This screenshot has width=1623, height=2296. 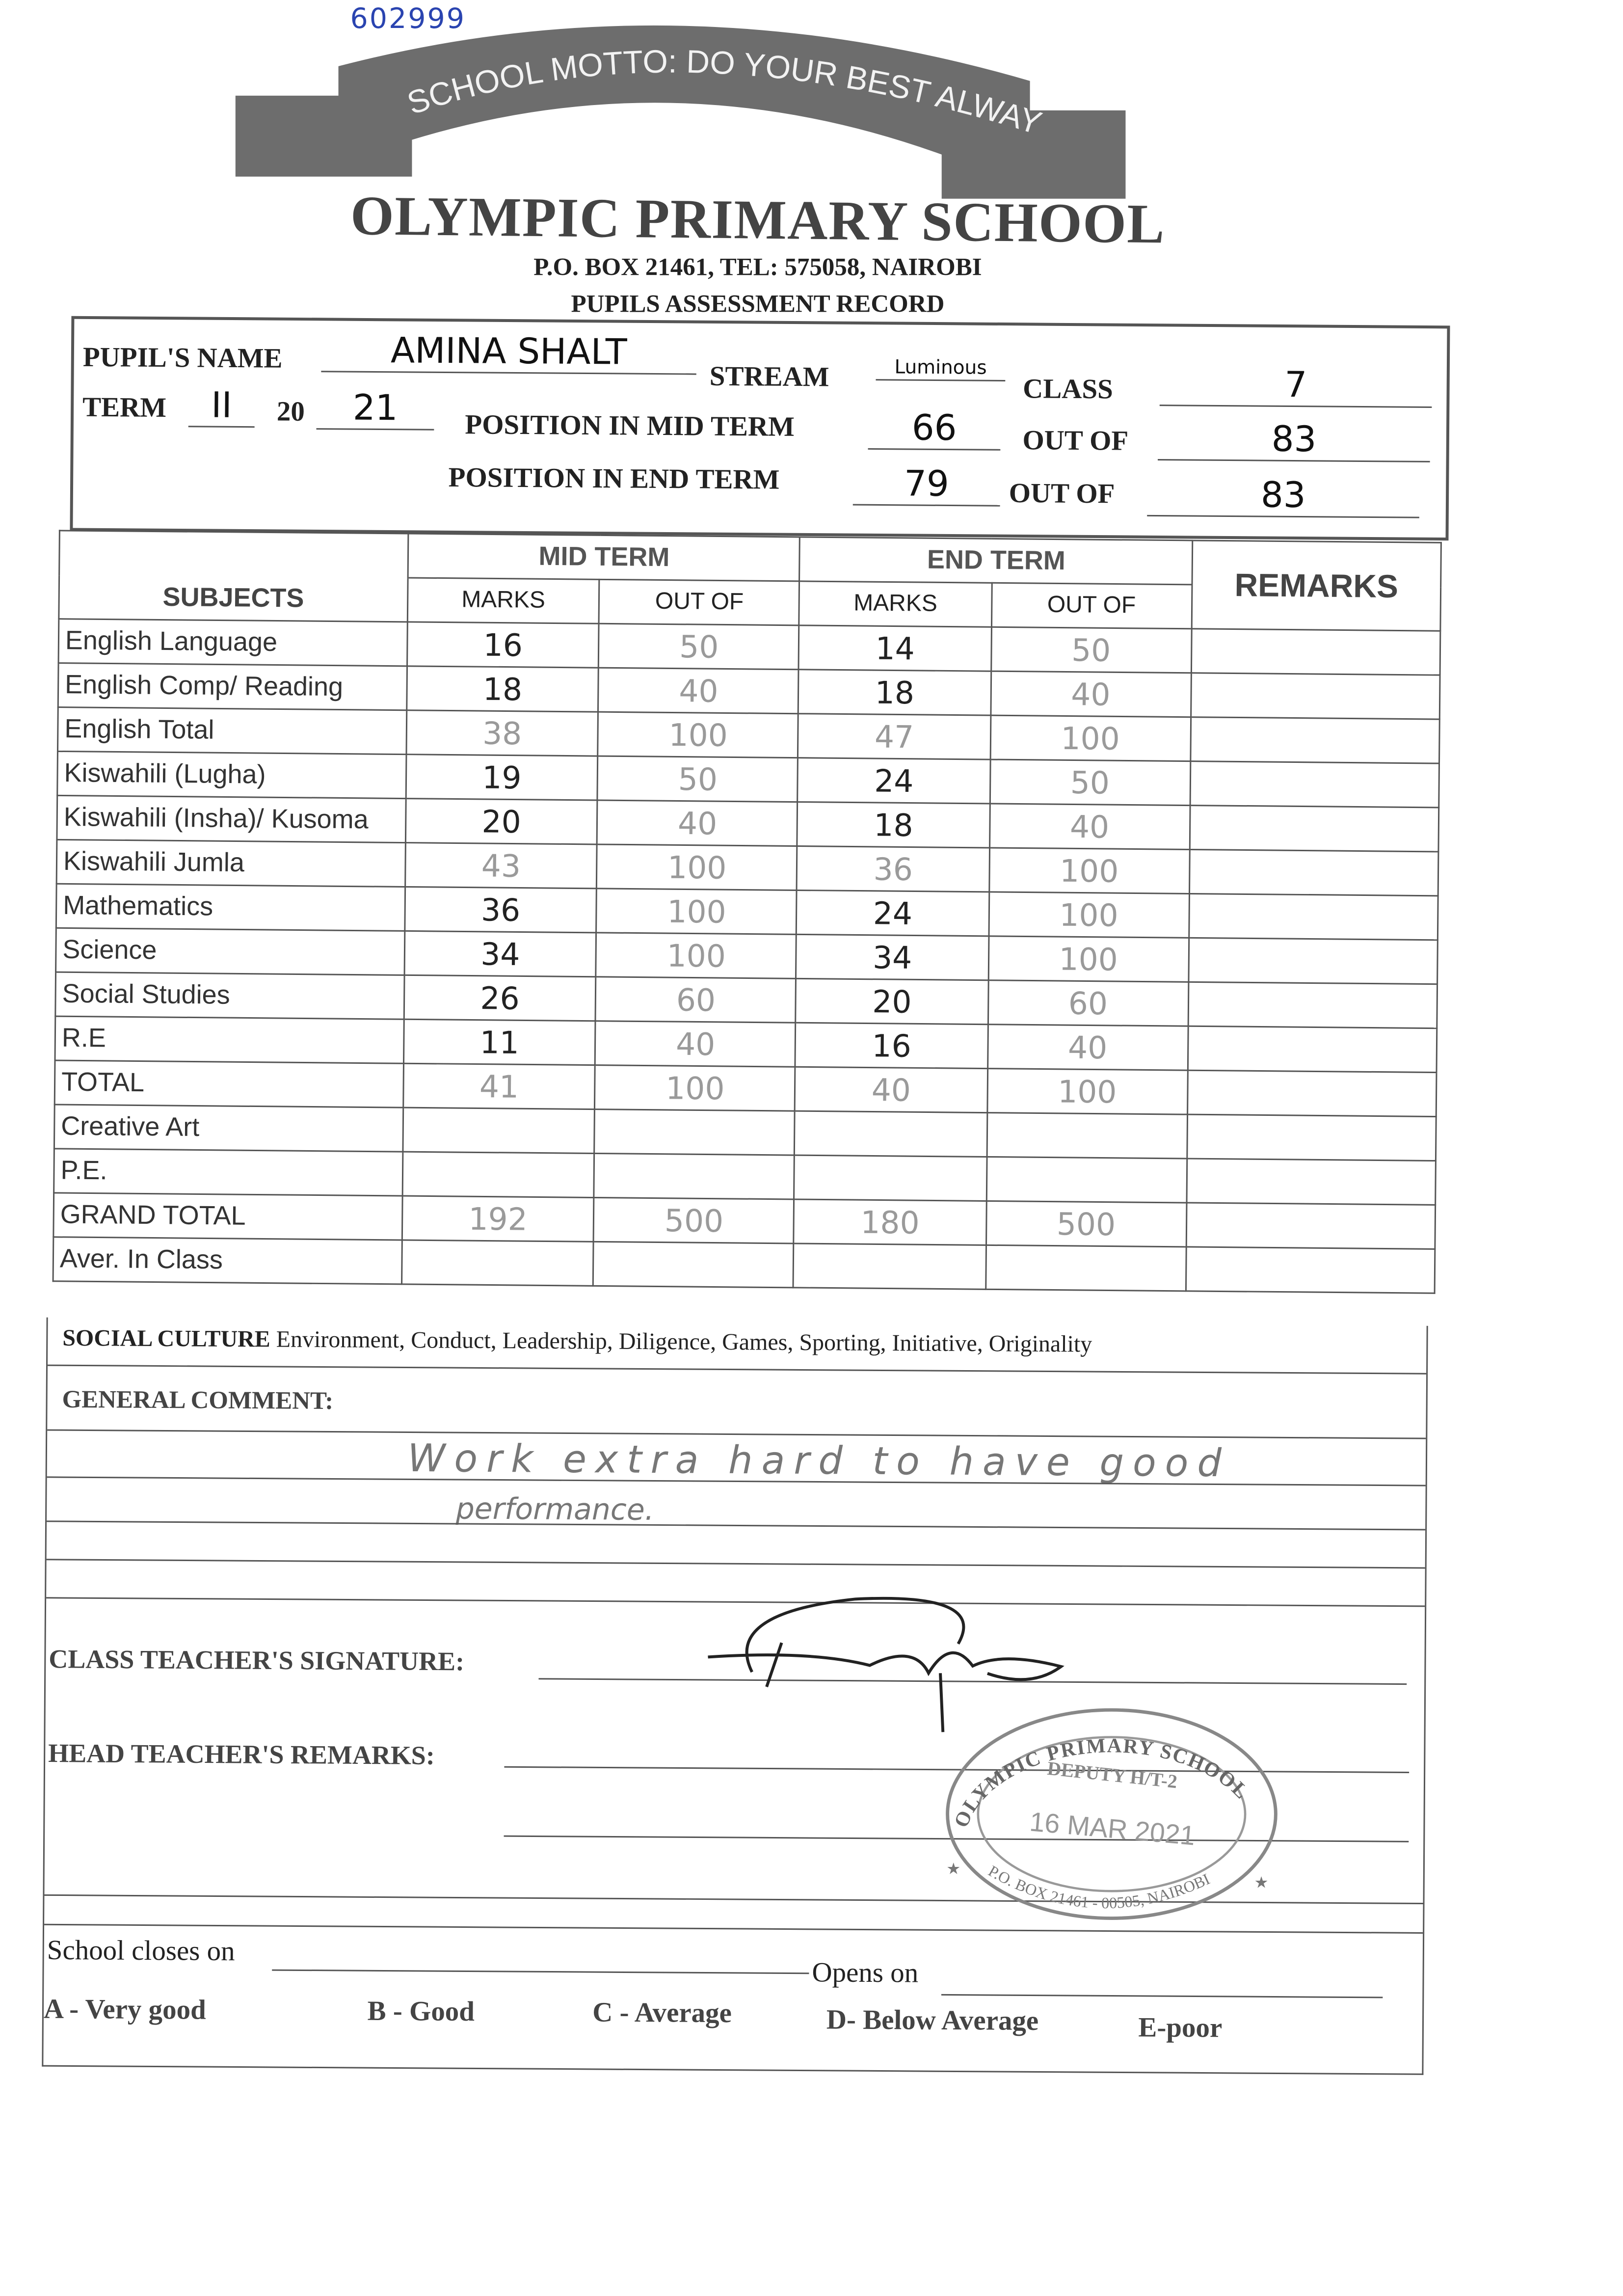 What do you see at coordinates (1112, 1828) in the screenshot?
I see `stamp-date: 16 MAR 2021` at bounding box center [1112, 1828].